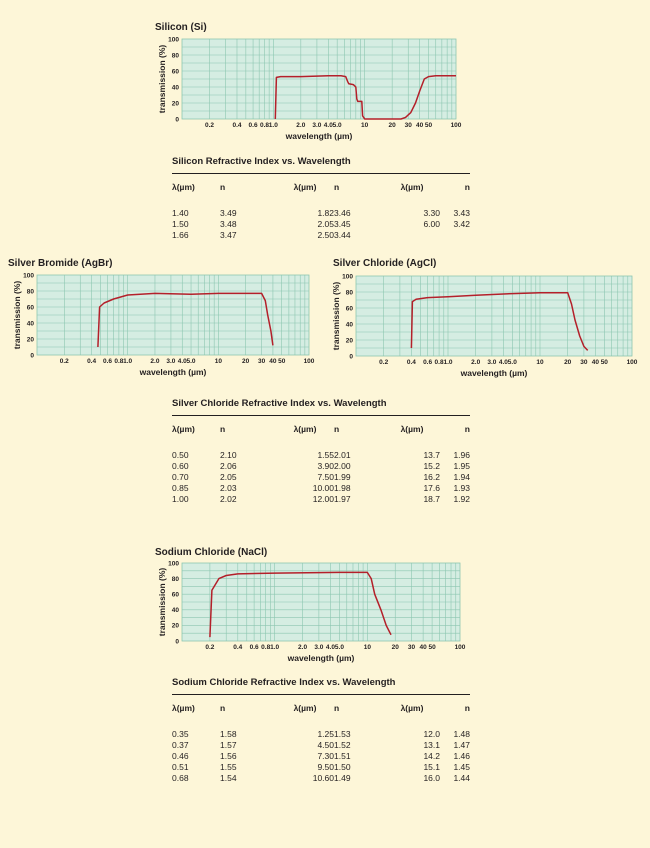 The width and height of the screenshot is (650, 848). Describe the element at coordinates (431, 213) in the screenshot. I see `table-cell: 3.30` at that location.